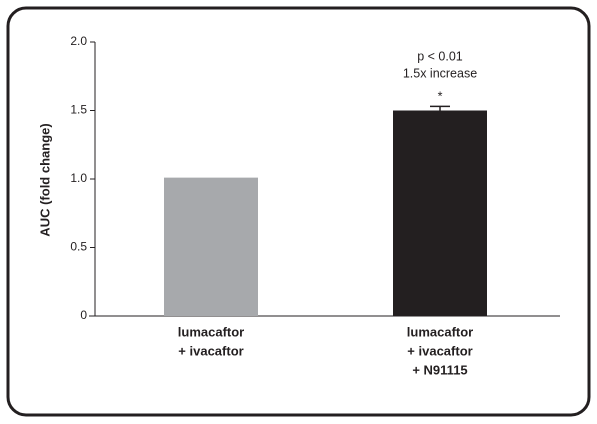  What do you see at coordinates (78, 110) in the screenshot?
I see `y-tick-label: 1.5` at bounding box center [78, 110].